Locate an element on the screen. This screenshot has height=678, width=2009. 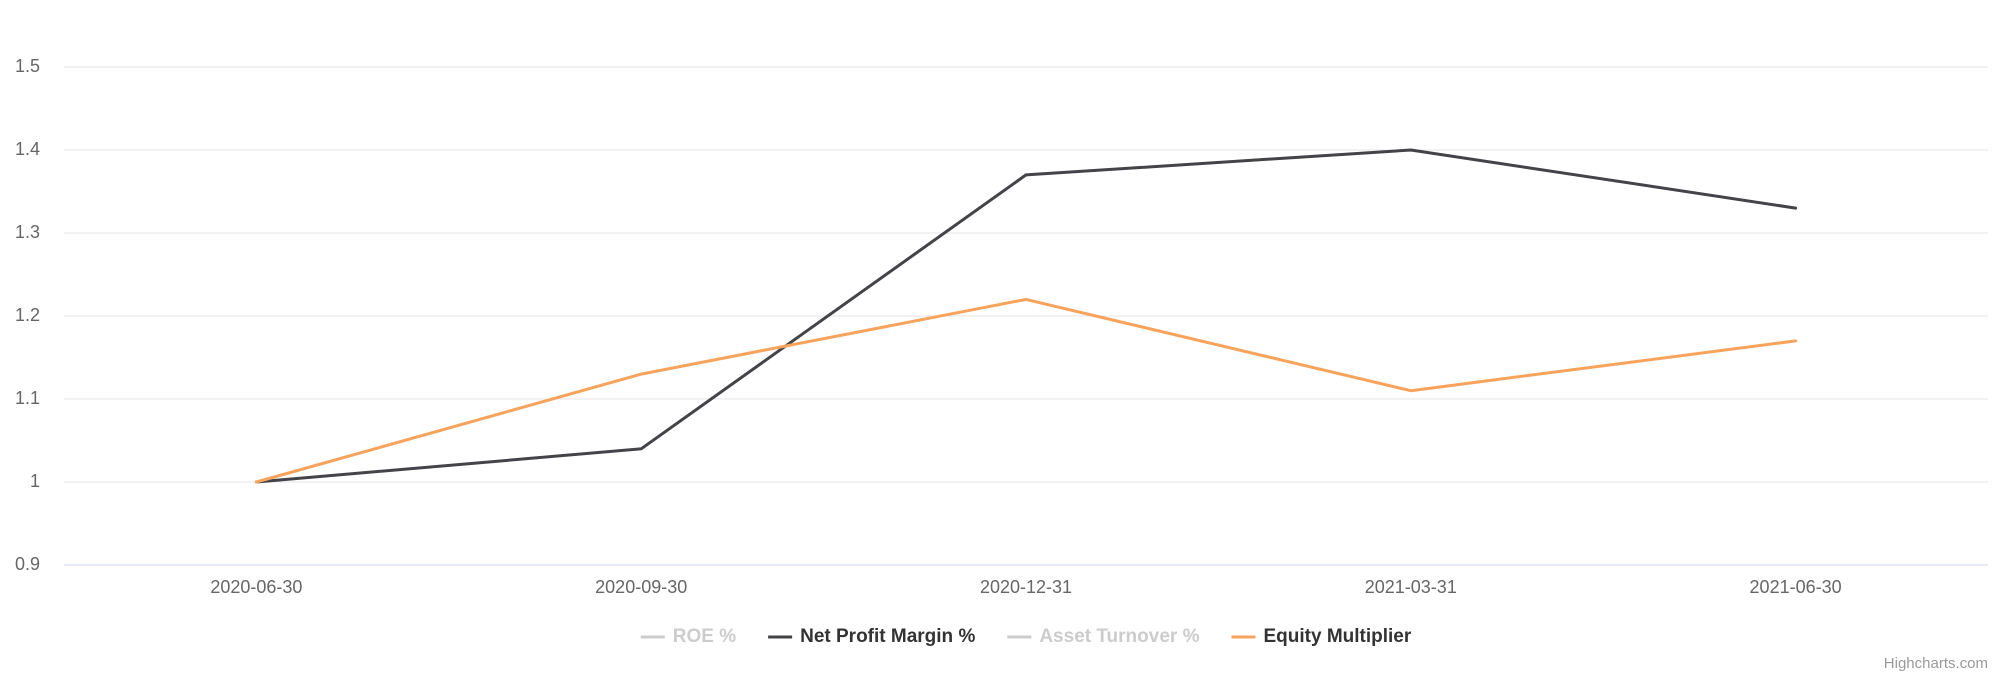
x-tick-label: 2020-09-30 is located at coordinates (641, 587).